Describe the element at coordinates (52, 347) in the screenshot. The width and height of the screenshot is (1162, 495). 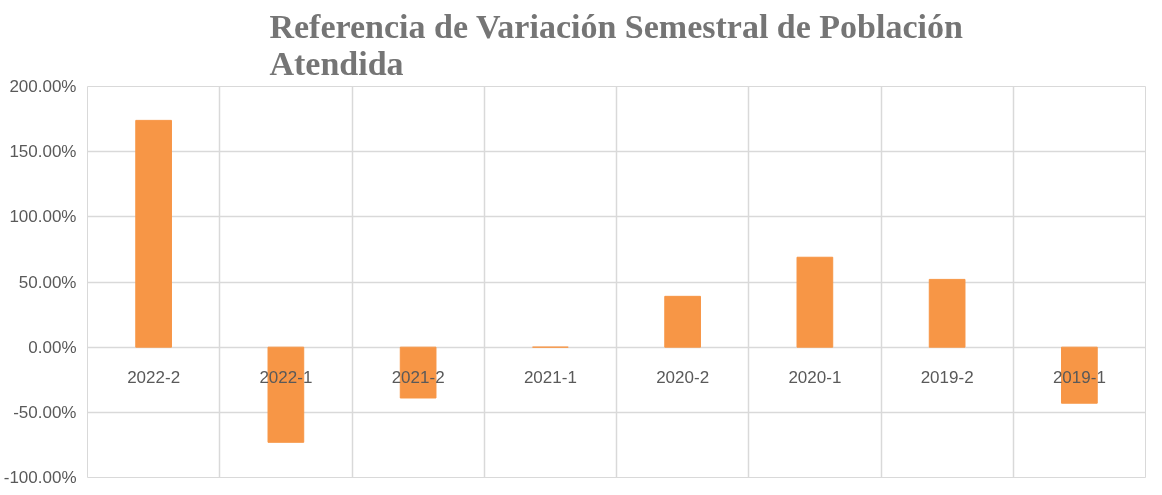
I see `y-tick-label: 0.00%` at that location.